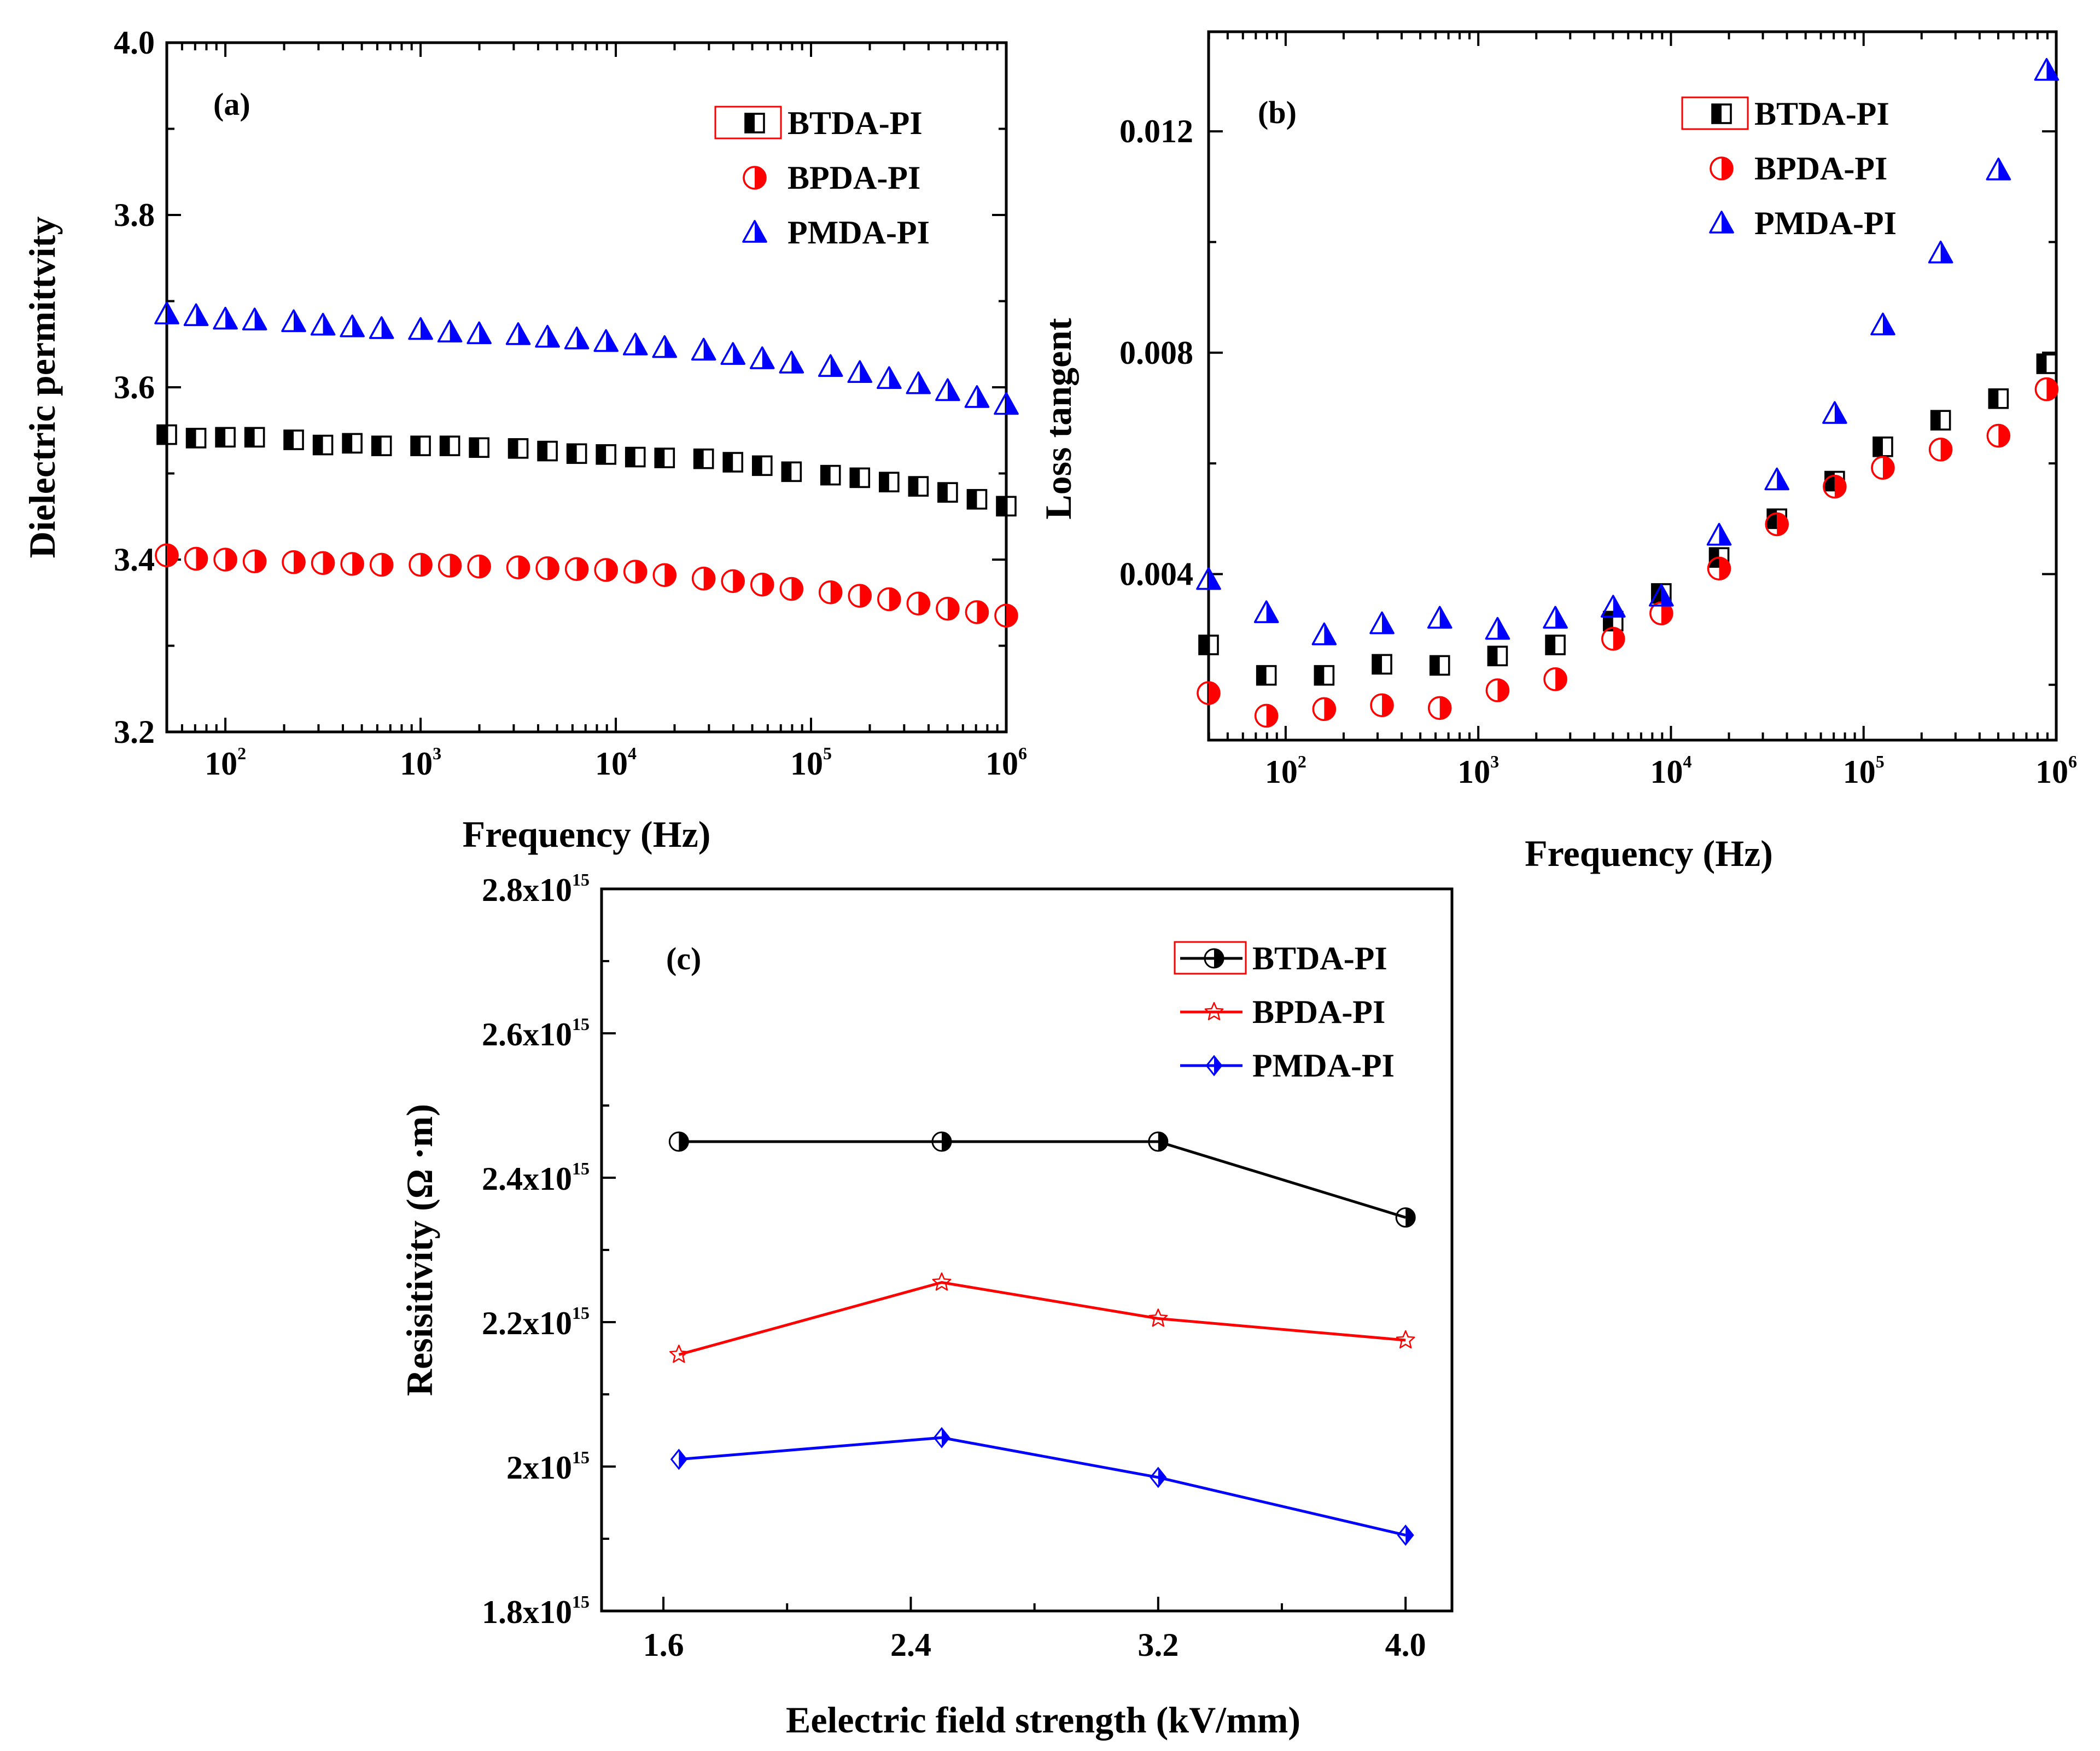  I want to click on y-axis-title: Dielectric permittvity, so click(42, 388).